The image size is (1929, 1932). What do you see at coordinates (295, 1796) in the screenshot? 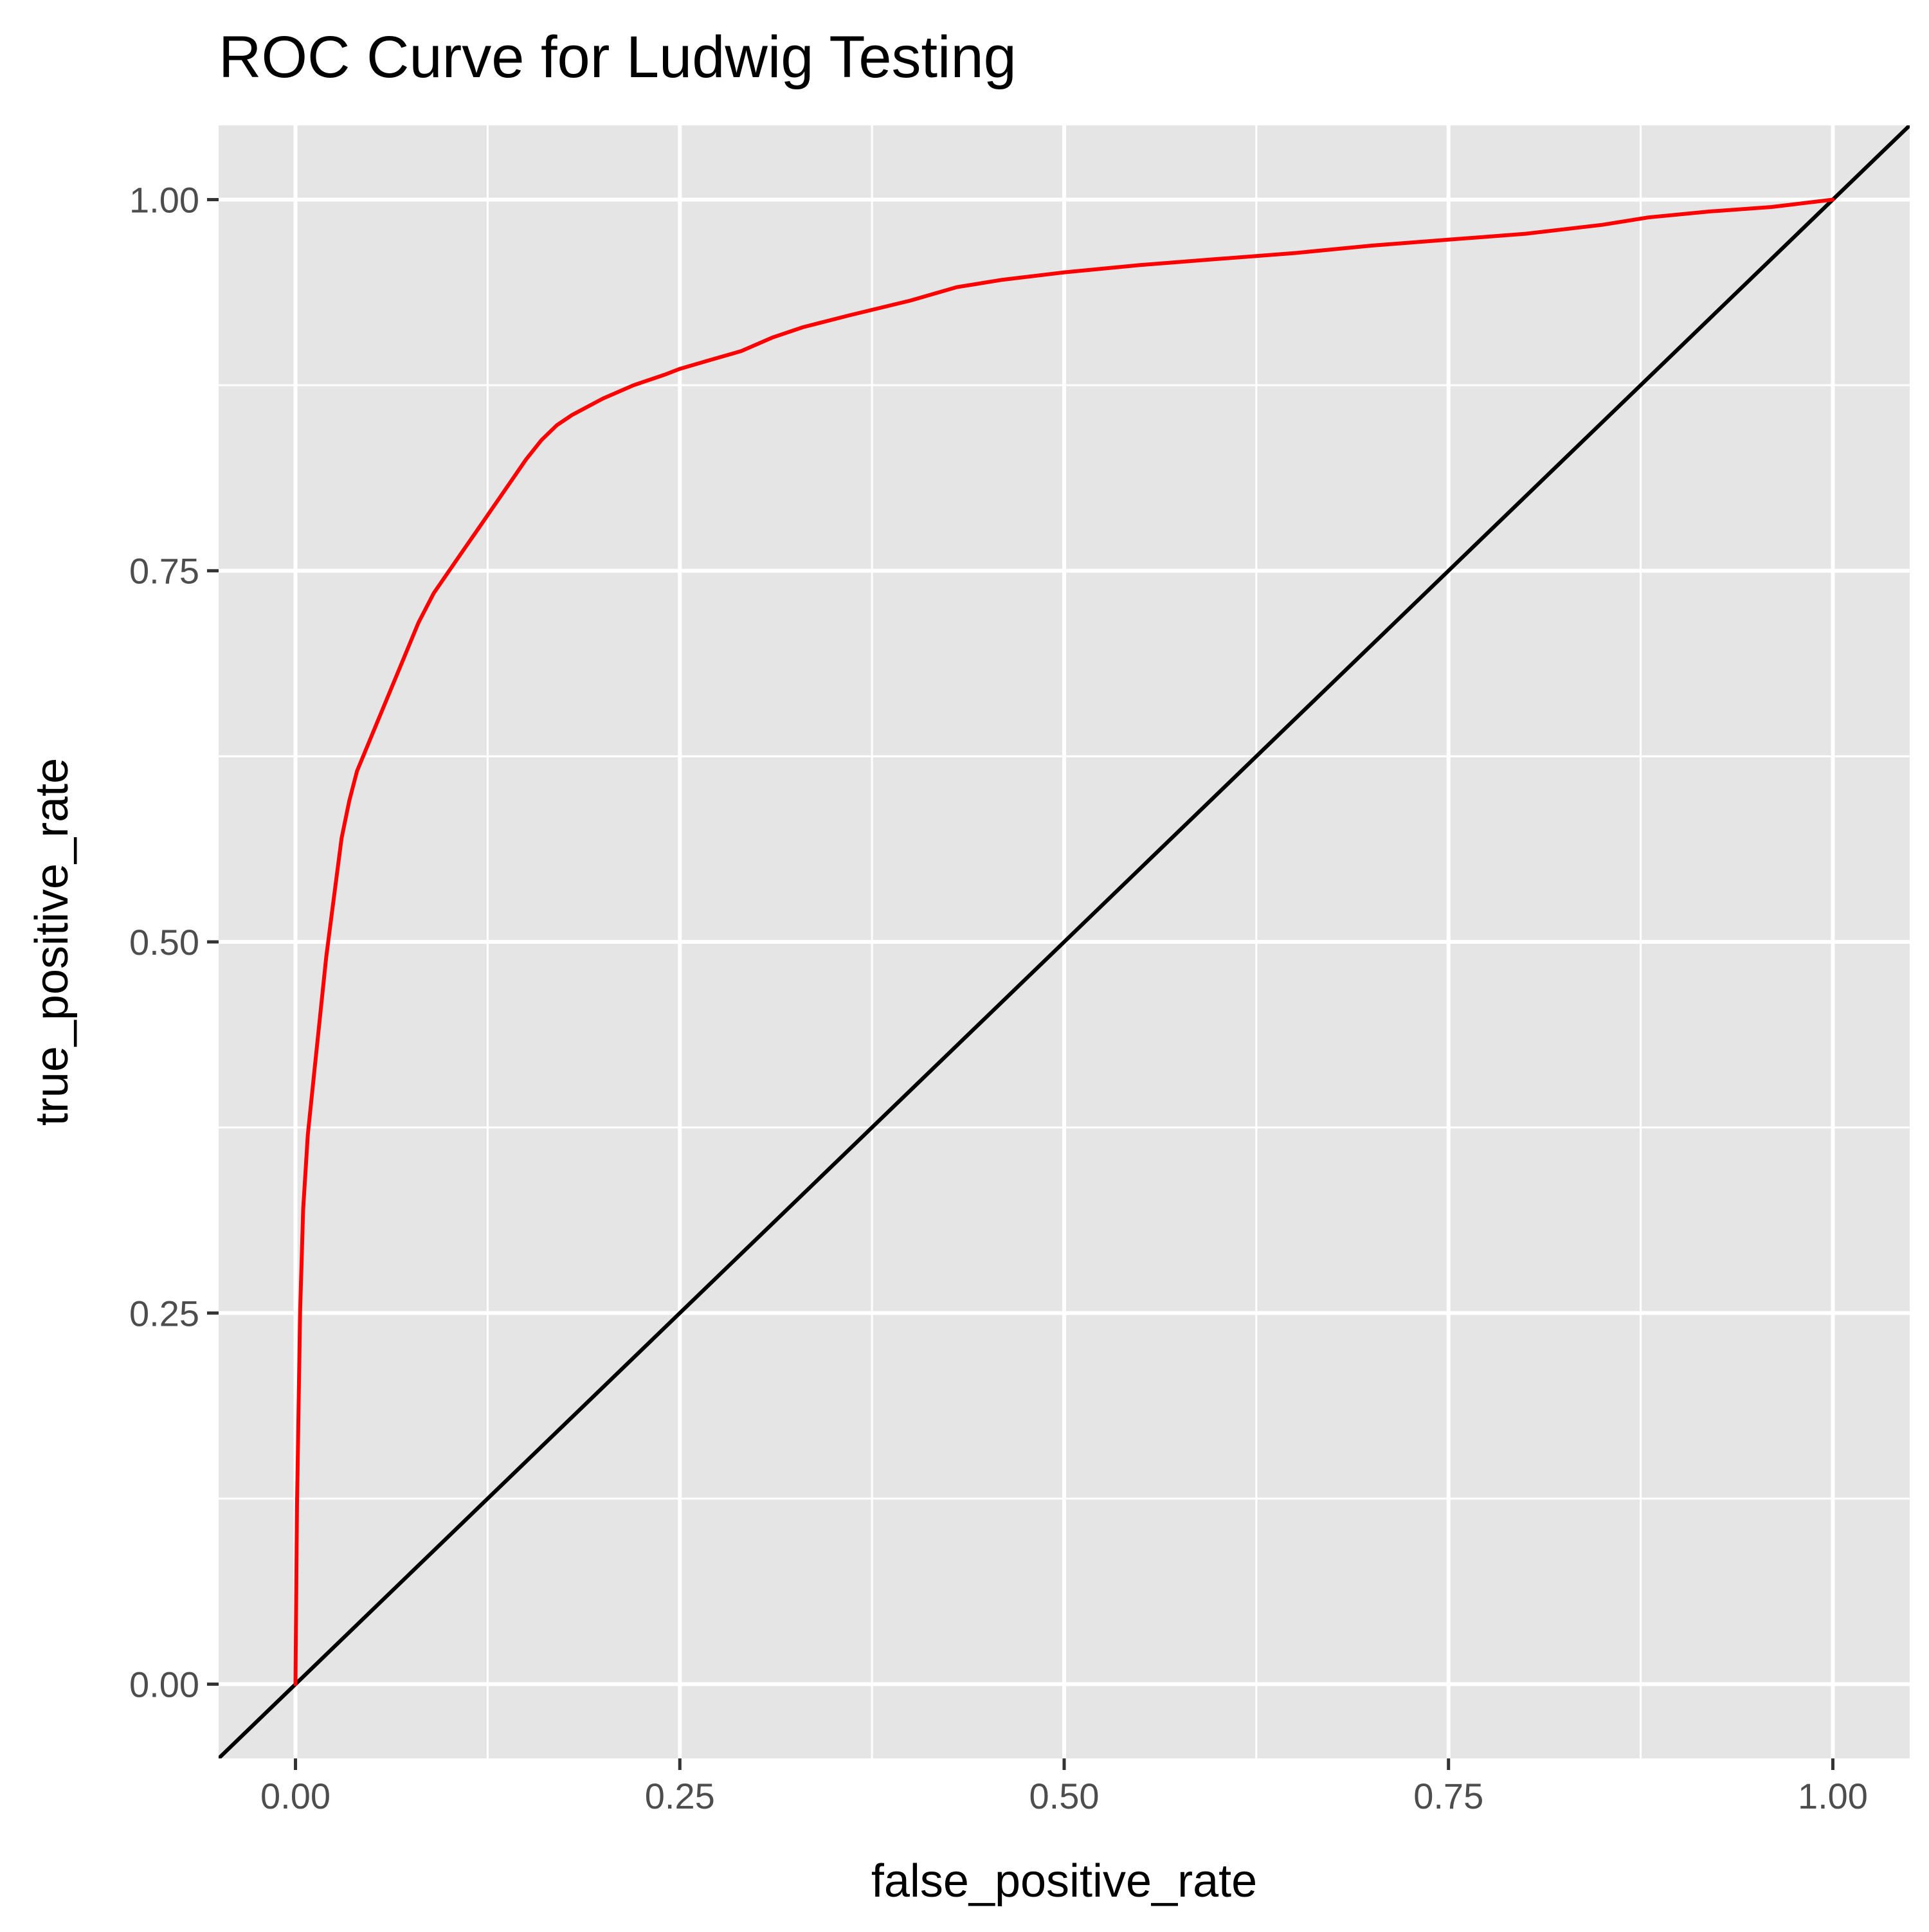
I see `x-tick-label: 0.00` at bounding box center [295, 1796].